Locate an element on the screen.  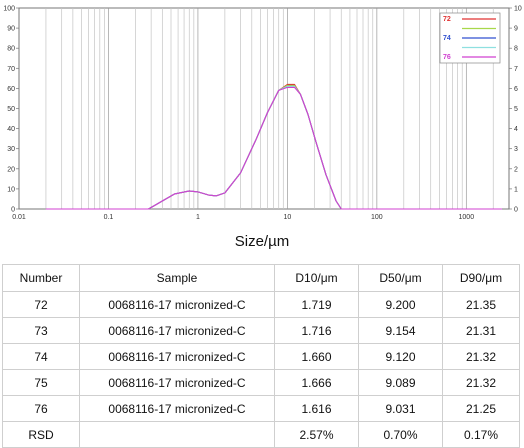
cell-d50: 9.031 is located at coordinates (400, 408).